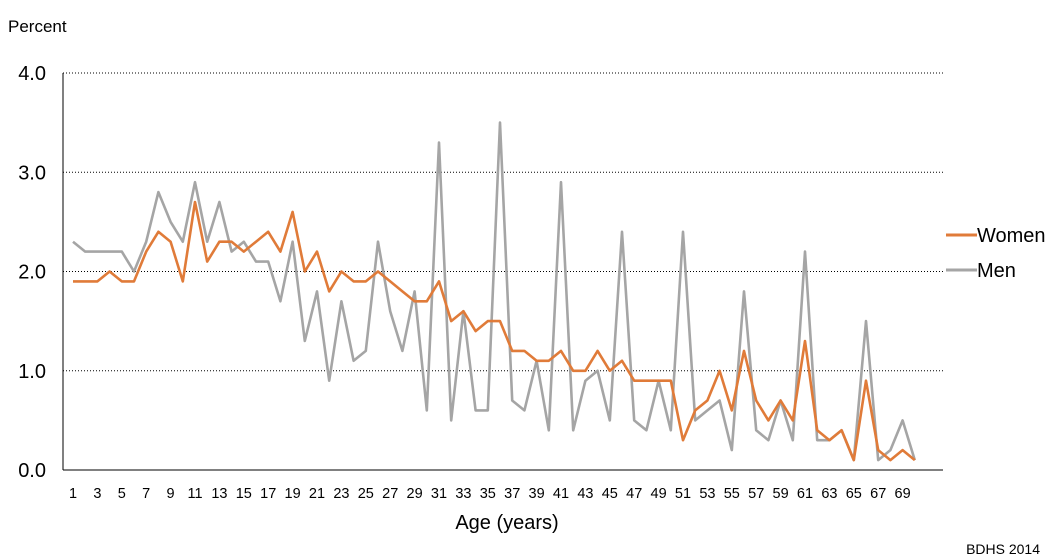 The height and width of the screenshot is (560, 1059). What do you see at coordinates (1003, 549) in the screenshot?
I see `source-note: BDHS 2014` at bounding box center [1003, 549].